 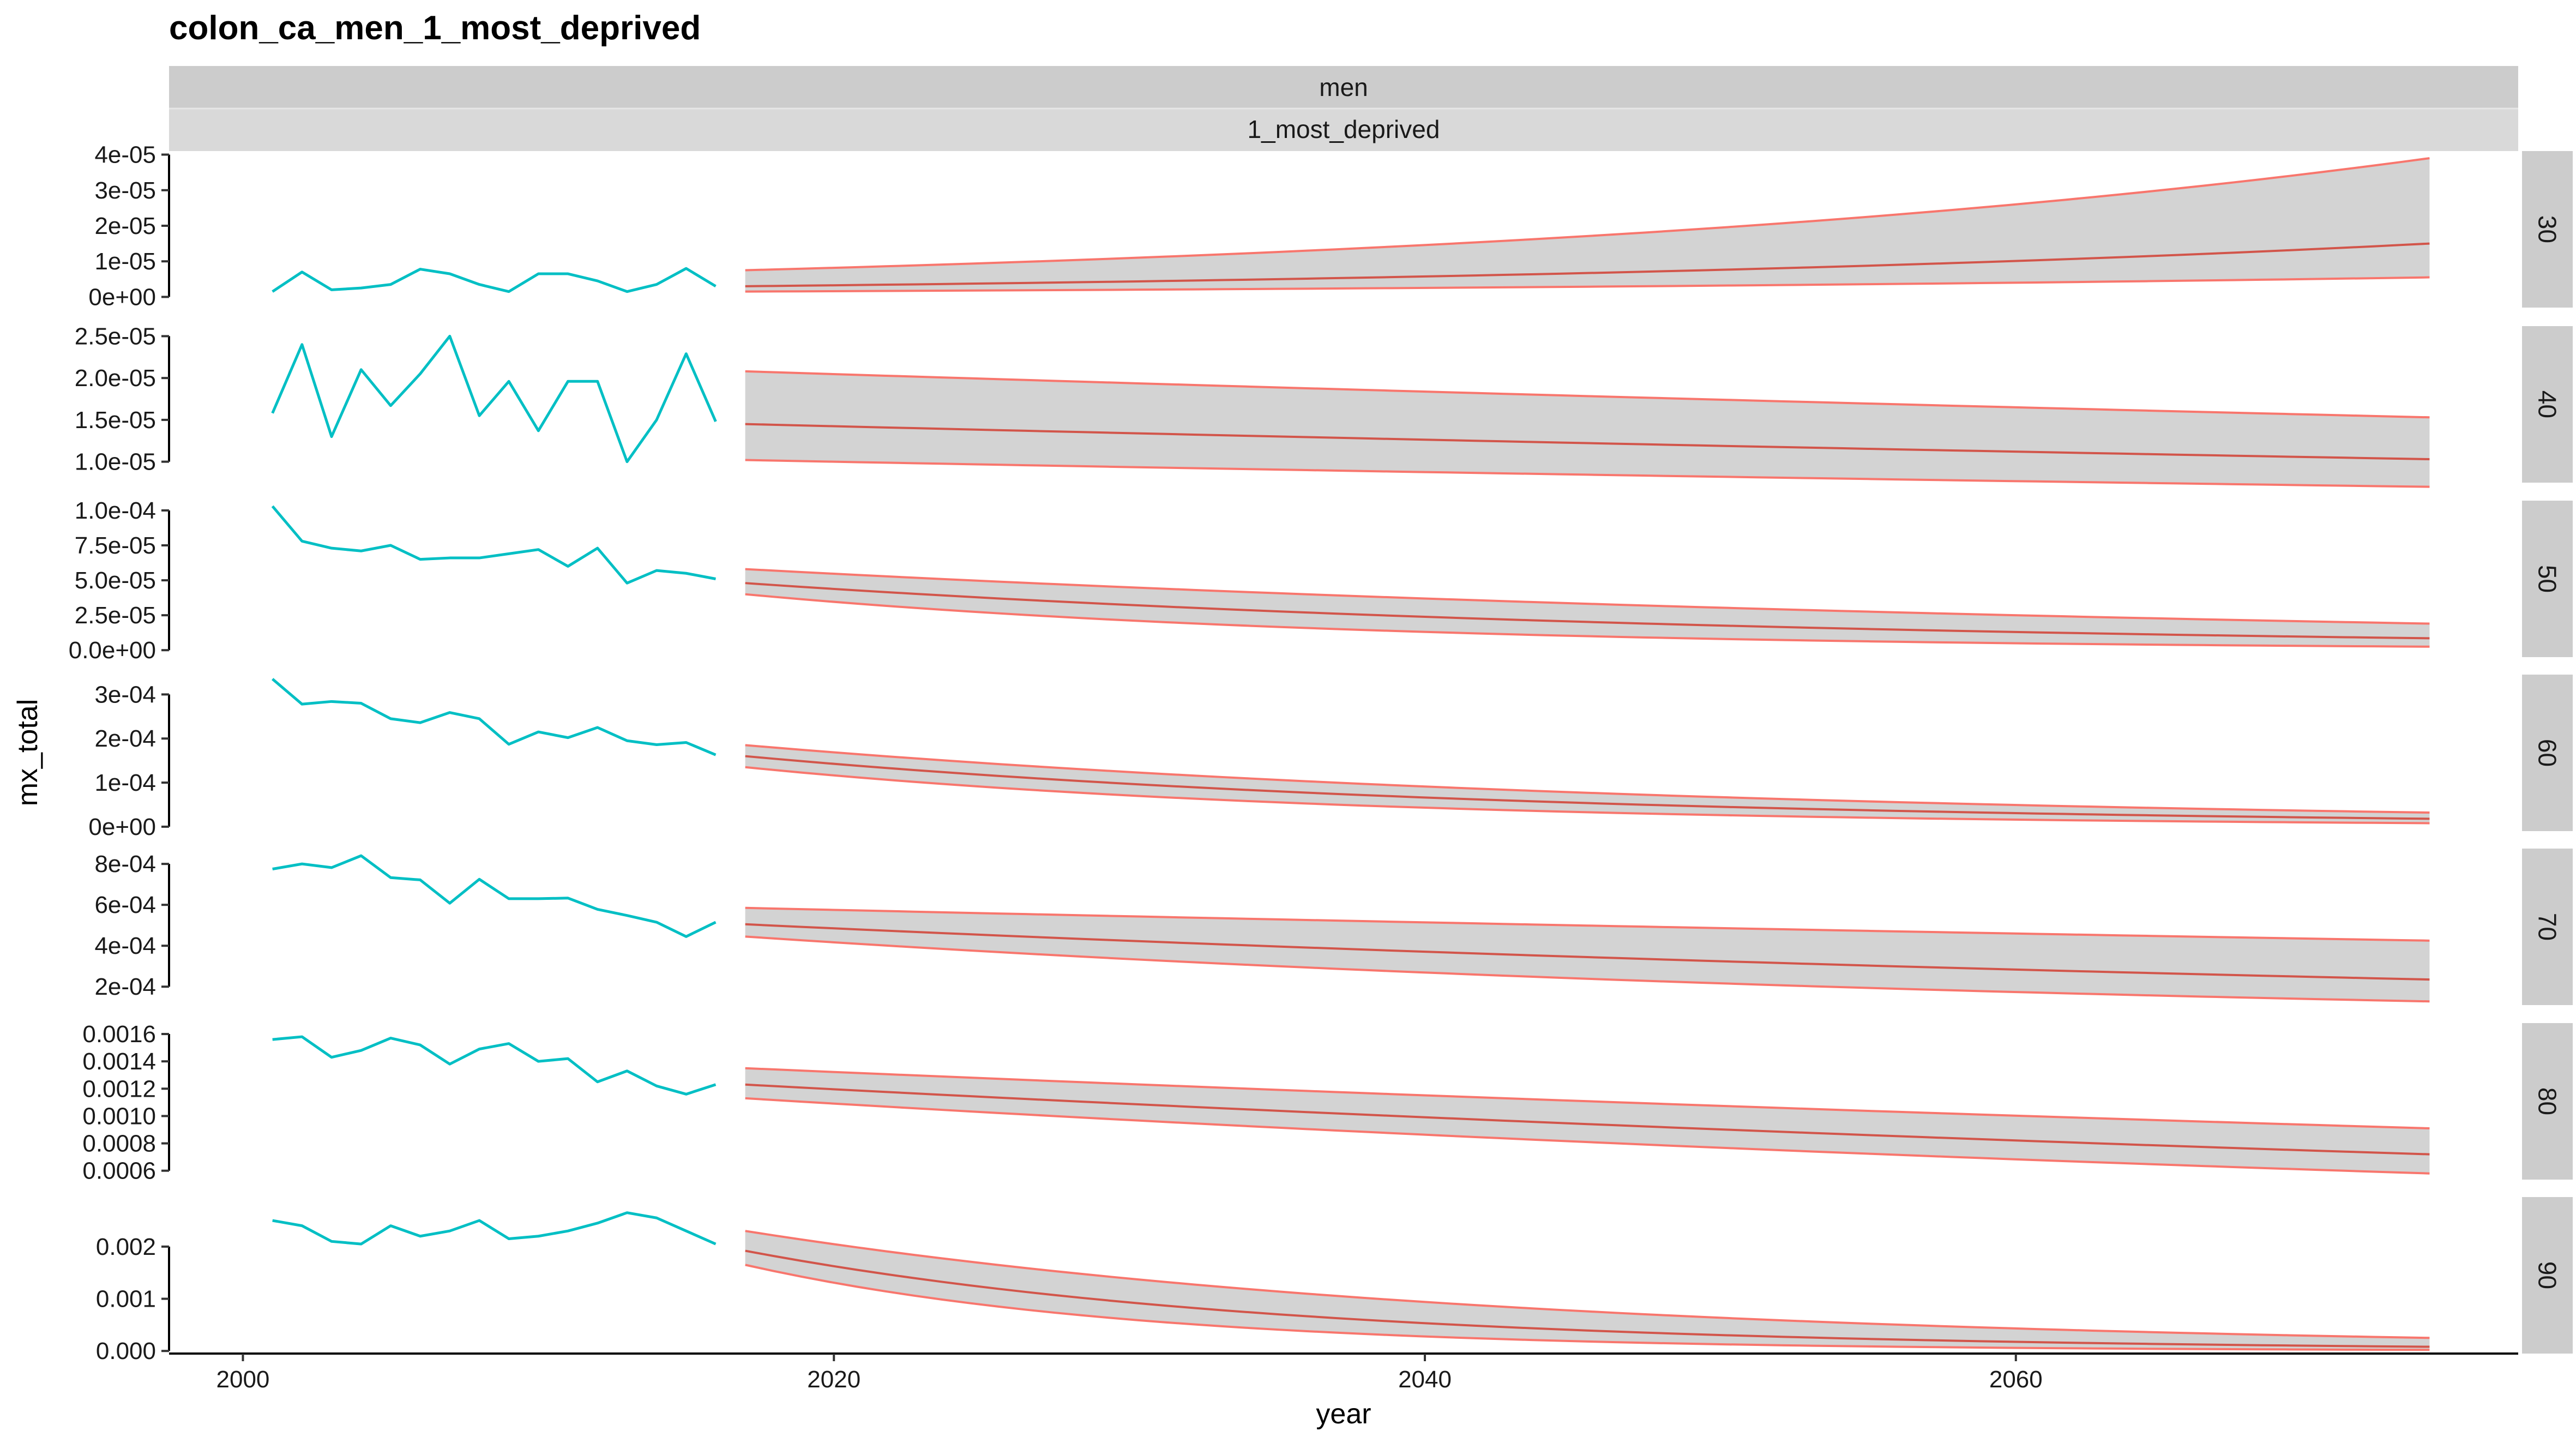 I want to click on y-tick-label: 3e-05, so click(x=125, y=190).